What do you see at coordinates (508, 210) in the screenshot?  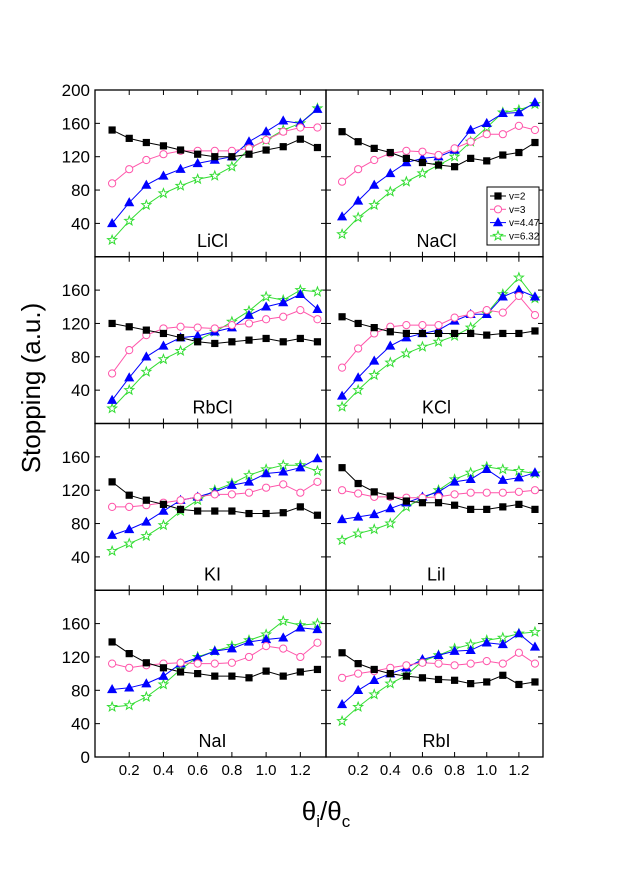 I see `legend-item: v=3` at bounding box center [508, 210].